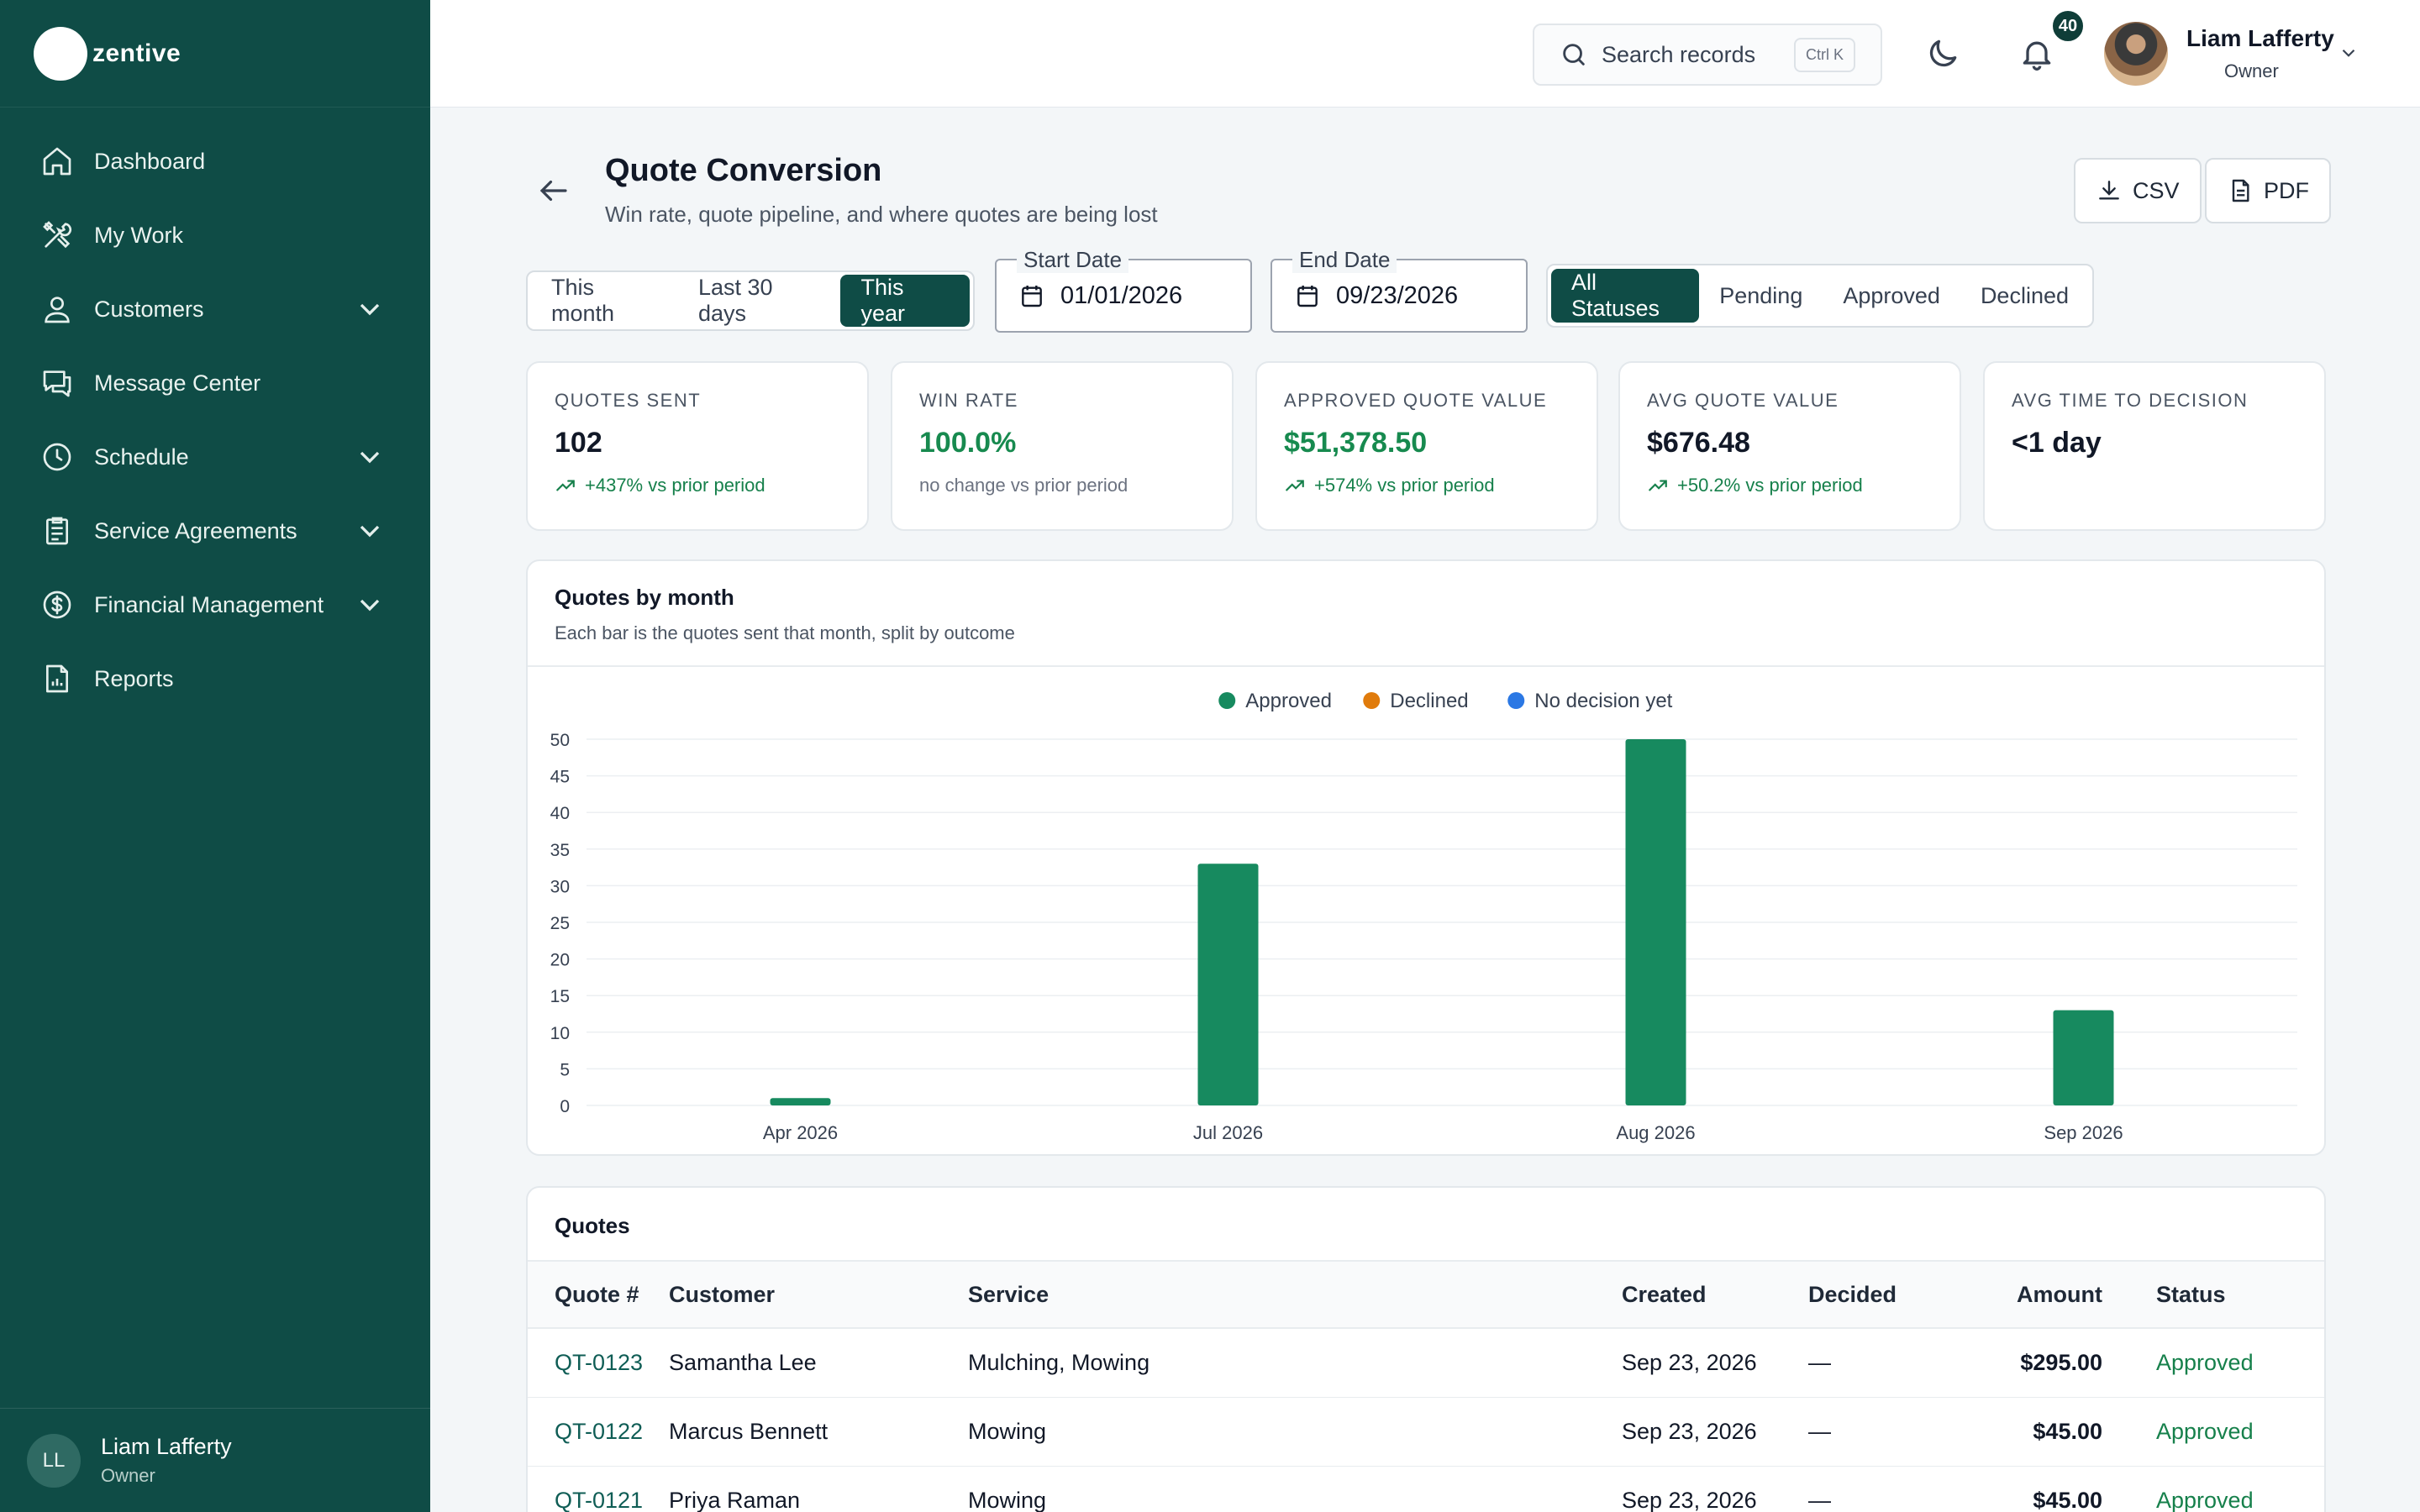 The width and height of the screenshot is (2420, 1512). I want to click on range-this-year: This year, so click(905, 301).